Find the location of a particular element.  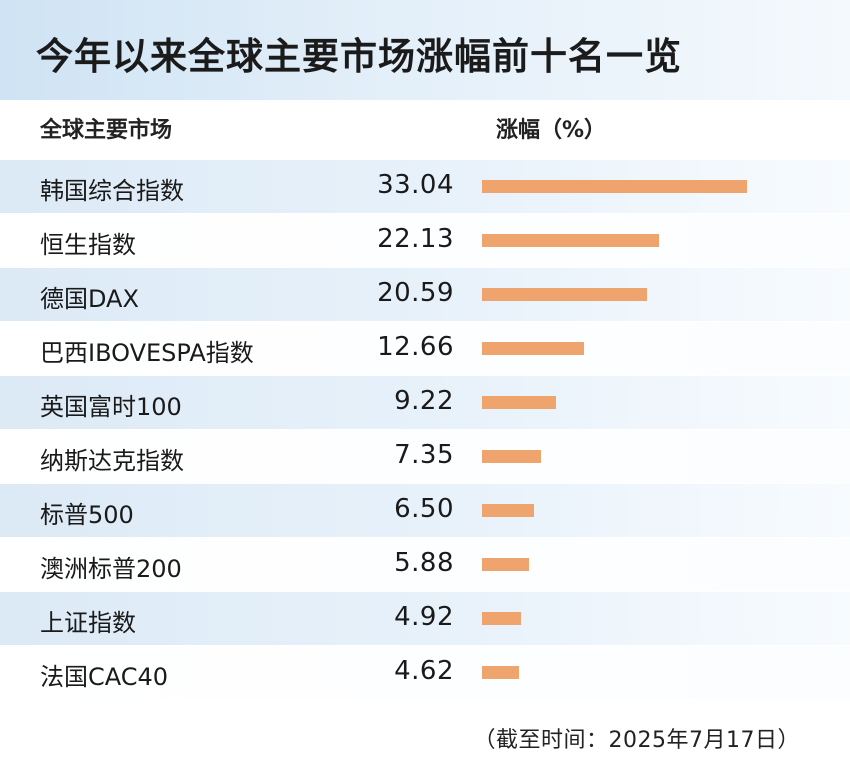

category-label: 巴西IBOVESPA指数 is located at coordinates (147, 353).